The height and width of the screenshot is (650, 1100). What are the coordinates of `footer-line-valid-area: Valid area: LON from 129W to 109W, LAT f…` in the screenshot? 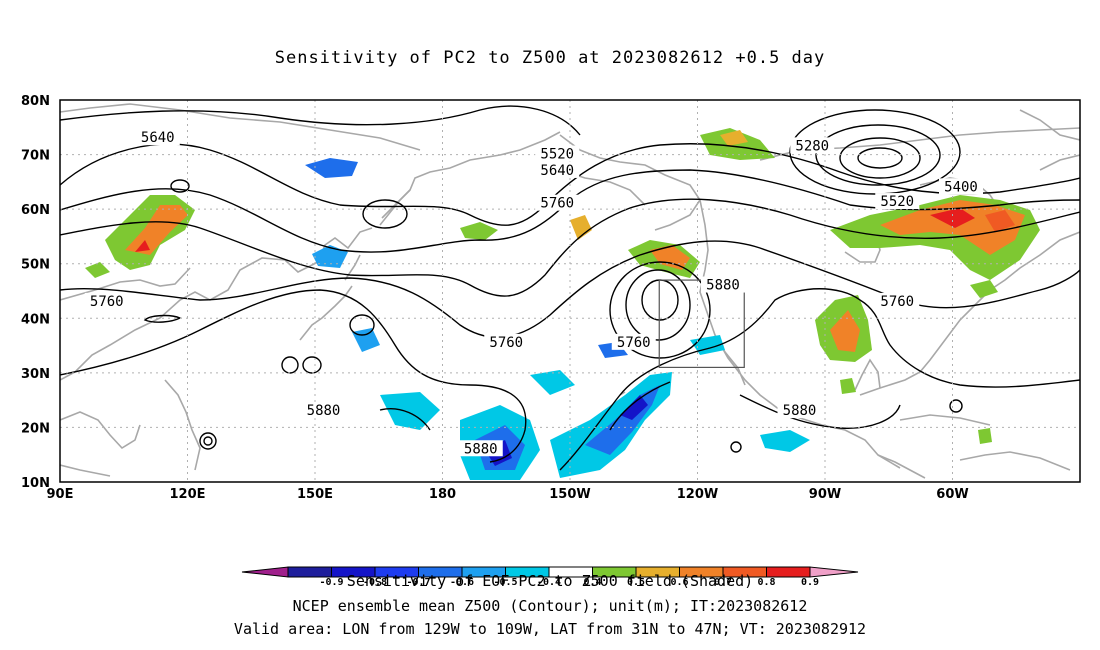 It's located at (550, 629).